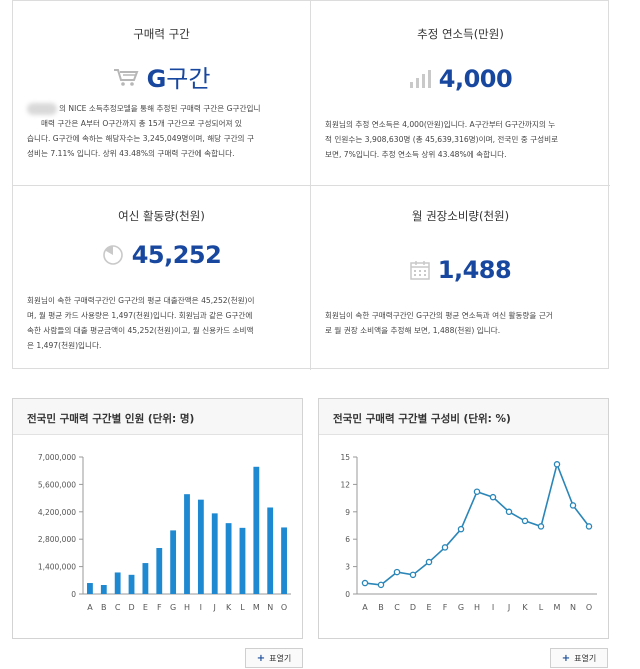 This screenshot has height=669, width=640. Describe the element at coordinates (131, 584) in the screenshot. I see `bar-D` at that location.